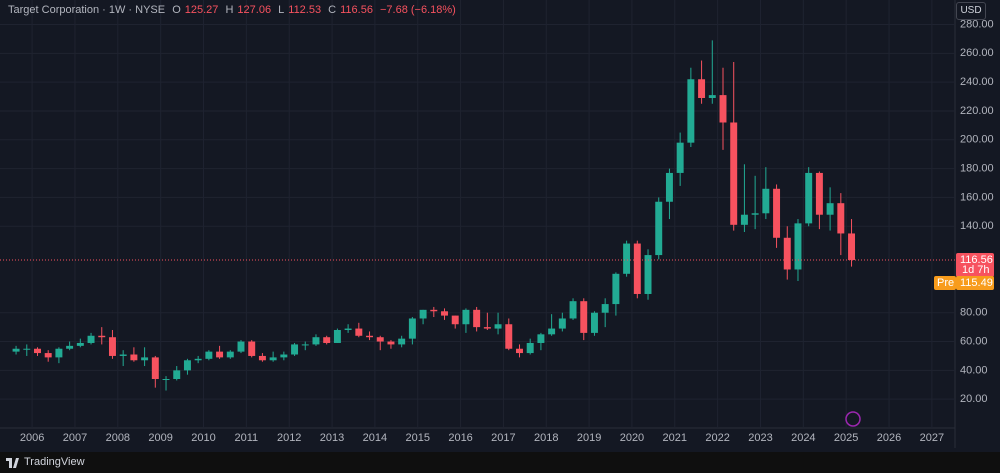  What do you see at coordinates (160, 438) in the screenshot?
I see `x-tick-label: 2009` at bounding box center [160, 438].